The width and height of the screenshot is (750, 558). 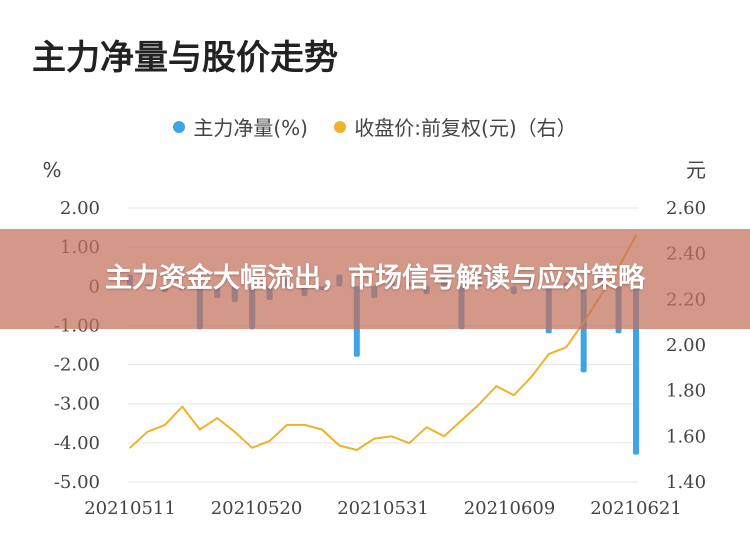 I want to click on legend-label-close-price: 收盘价:前复权(元)（右）, so click(x=465, y=128).